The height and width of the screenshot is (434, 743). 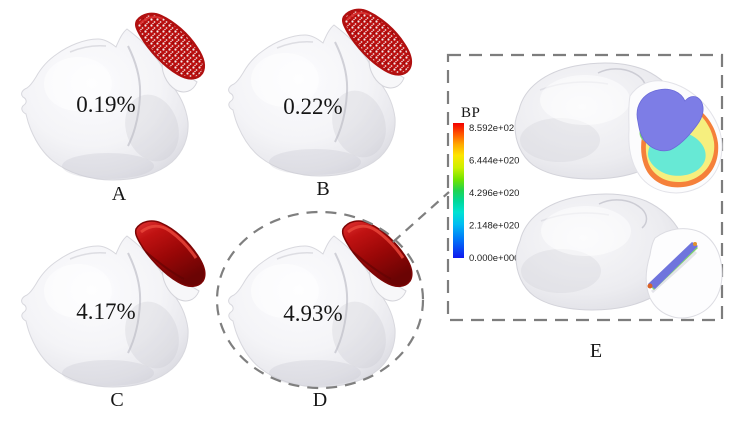 I want to click on colorbar-gradient, so click(x=458, y=190).